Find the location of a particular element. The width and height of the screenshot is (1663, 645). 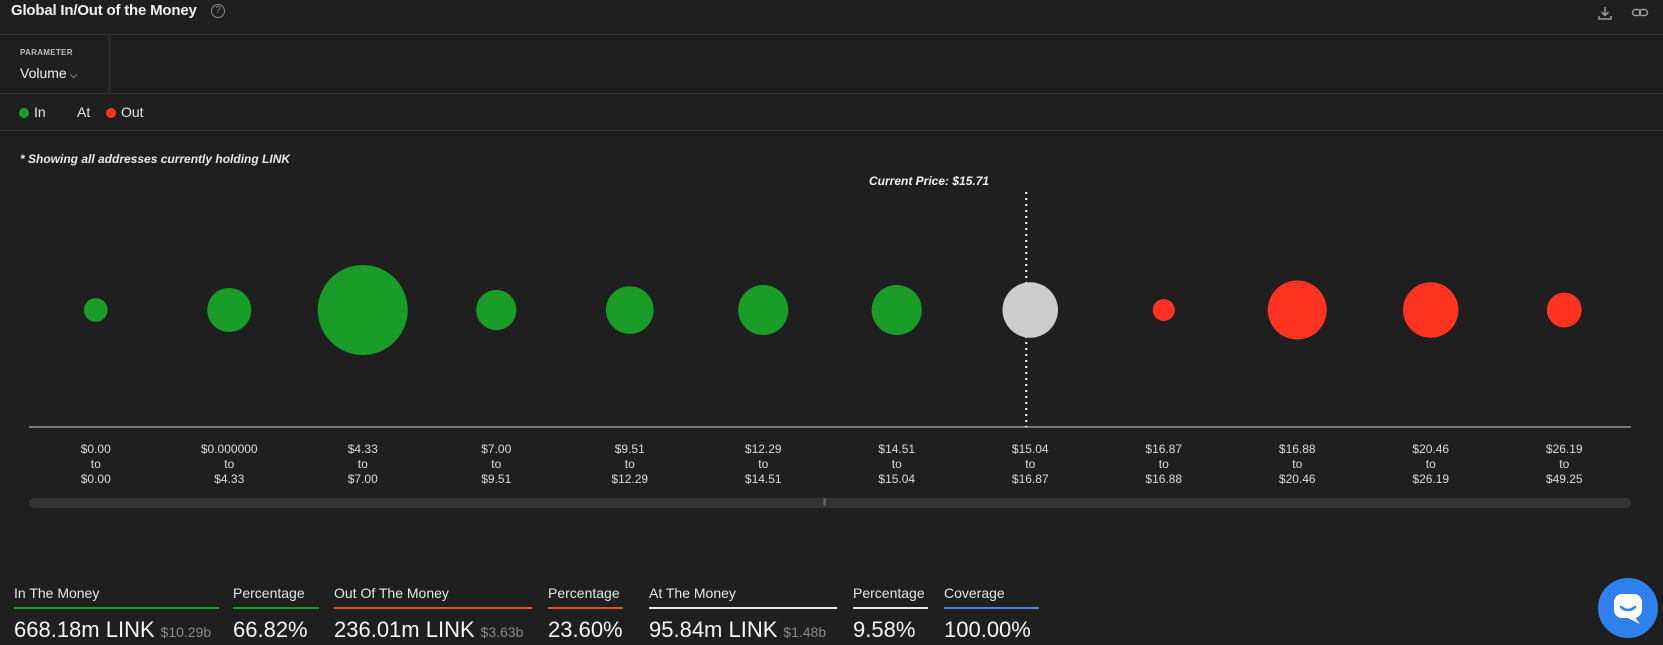

parameter-label: PARAMETER is located at coordinates (46, 52).